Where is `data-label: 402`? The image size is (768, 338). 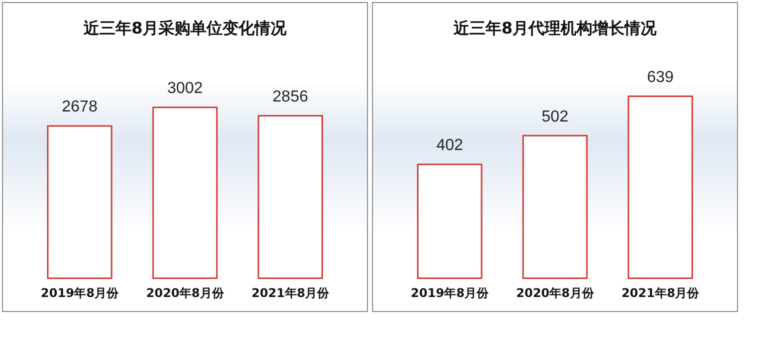
data-label: 402 is located at coordinates (450, 145).